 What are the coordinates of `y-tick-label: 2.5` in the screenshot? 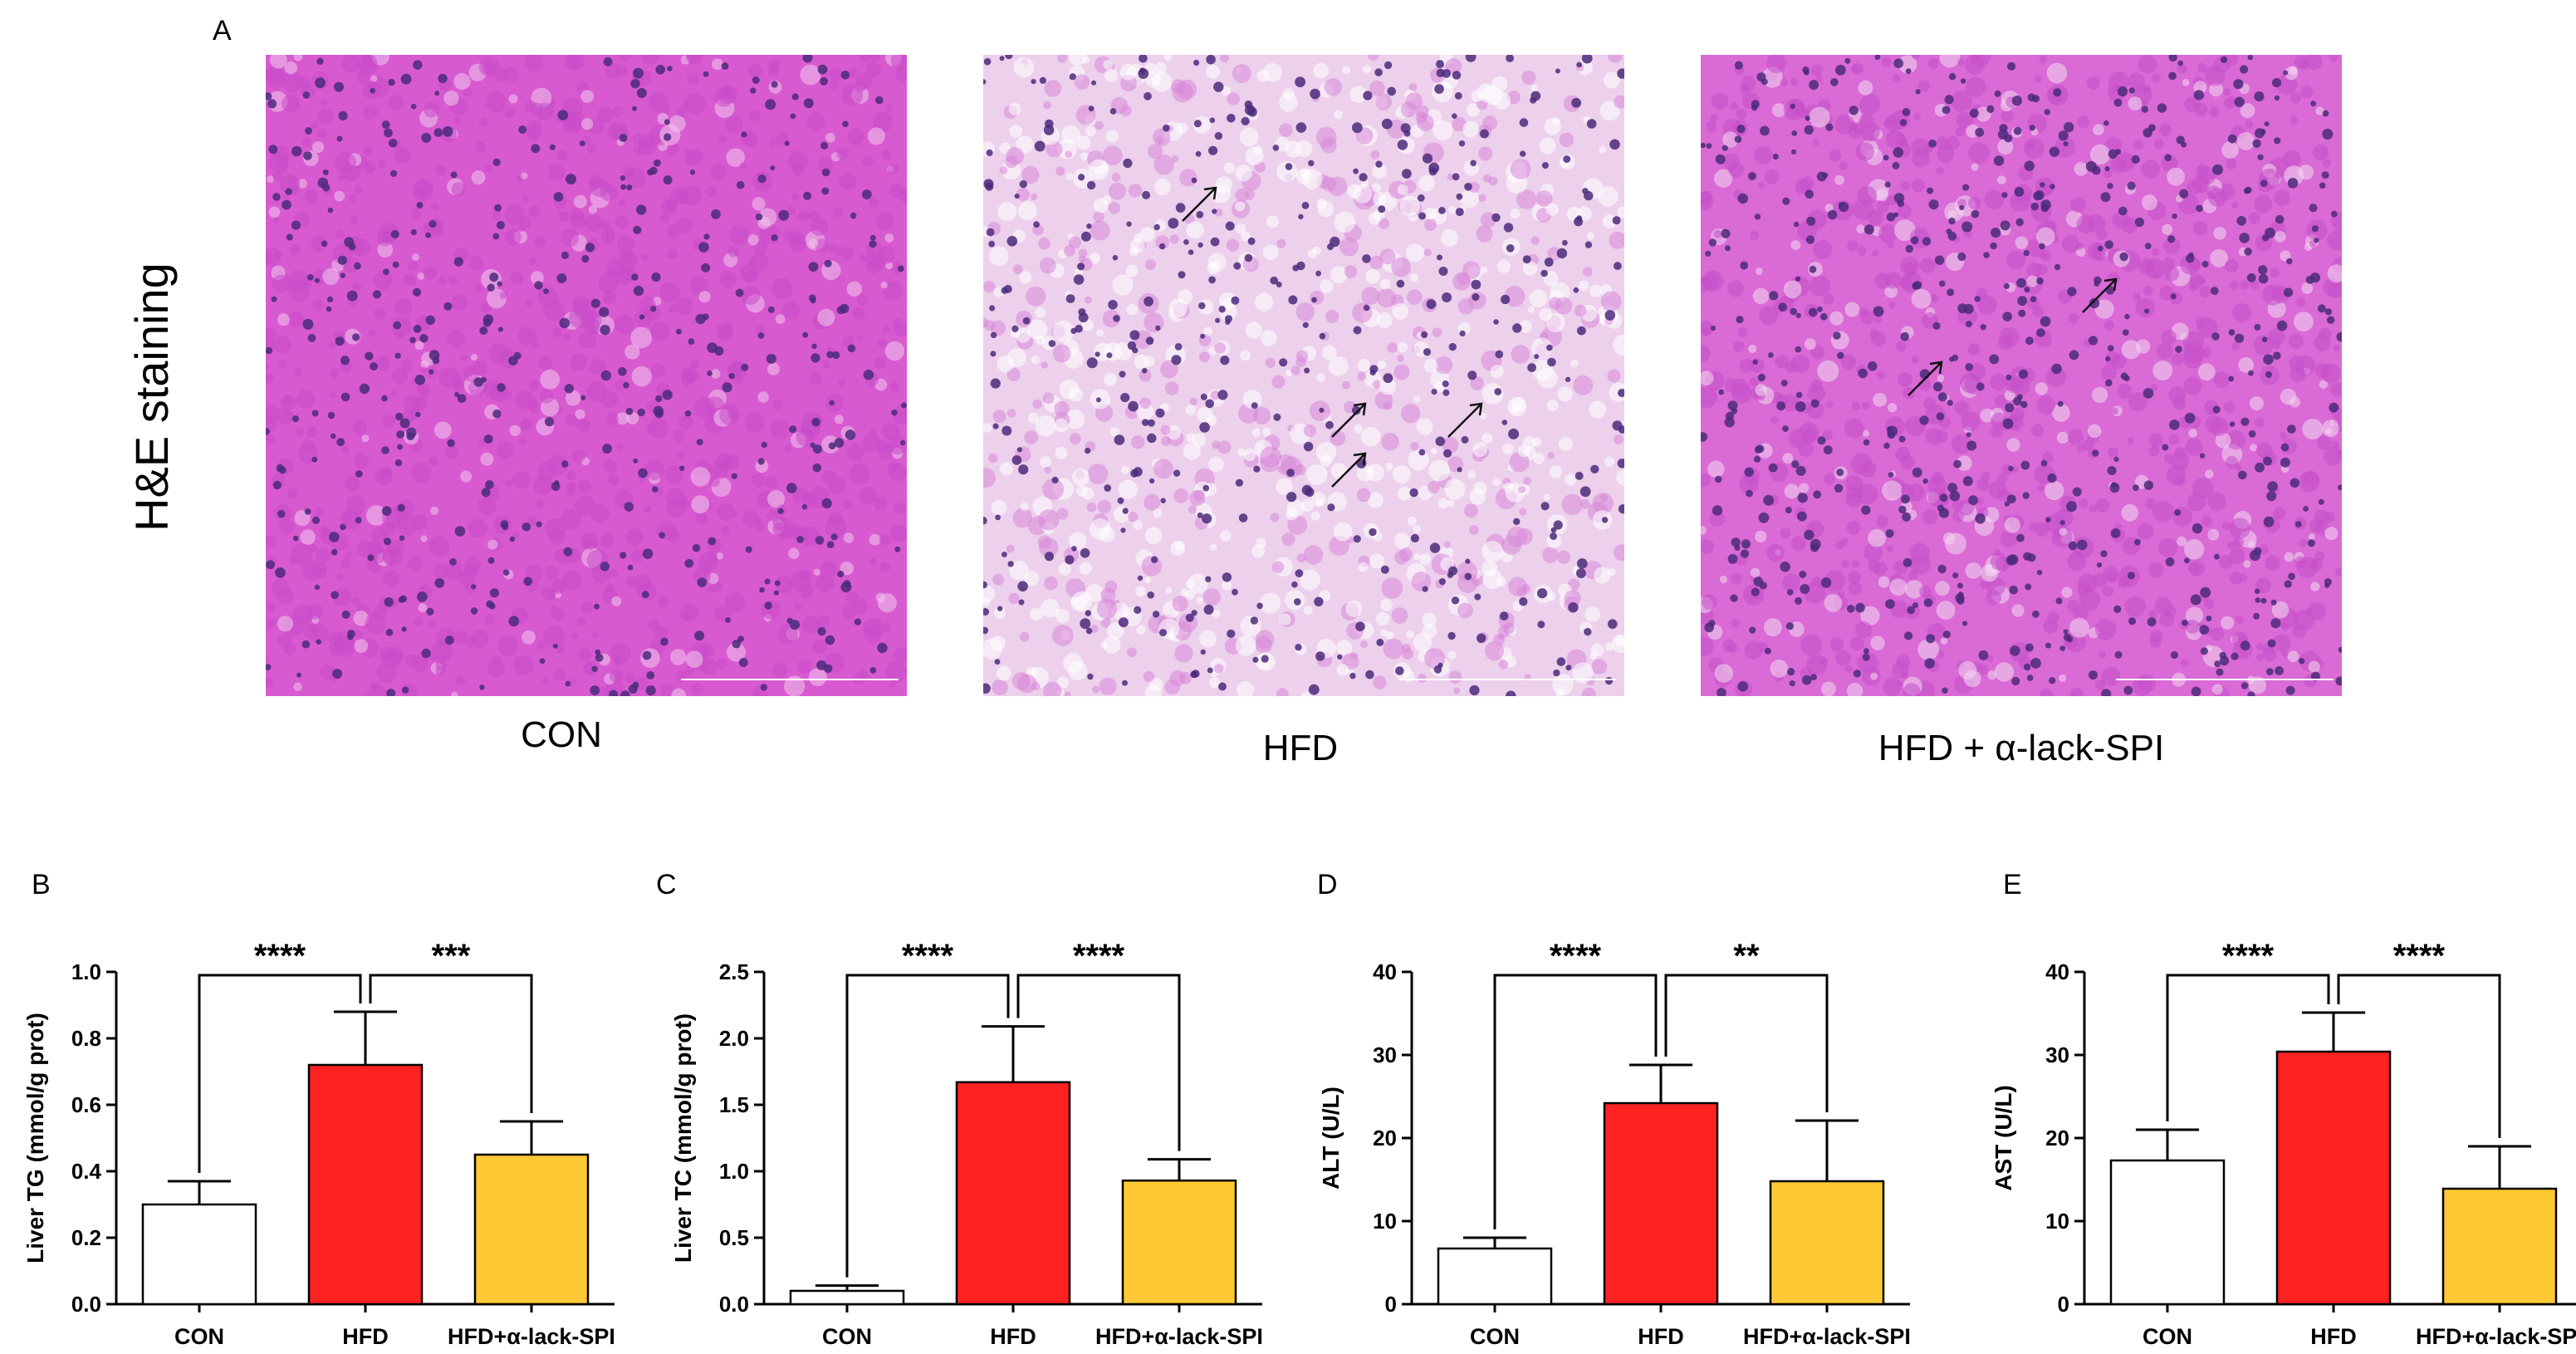 It's located at (734, 972).